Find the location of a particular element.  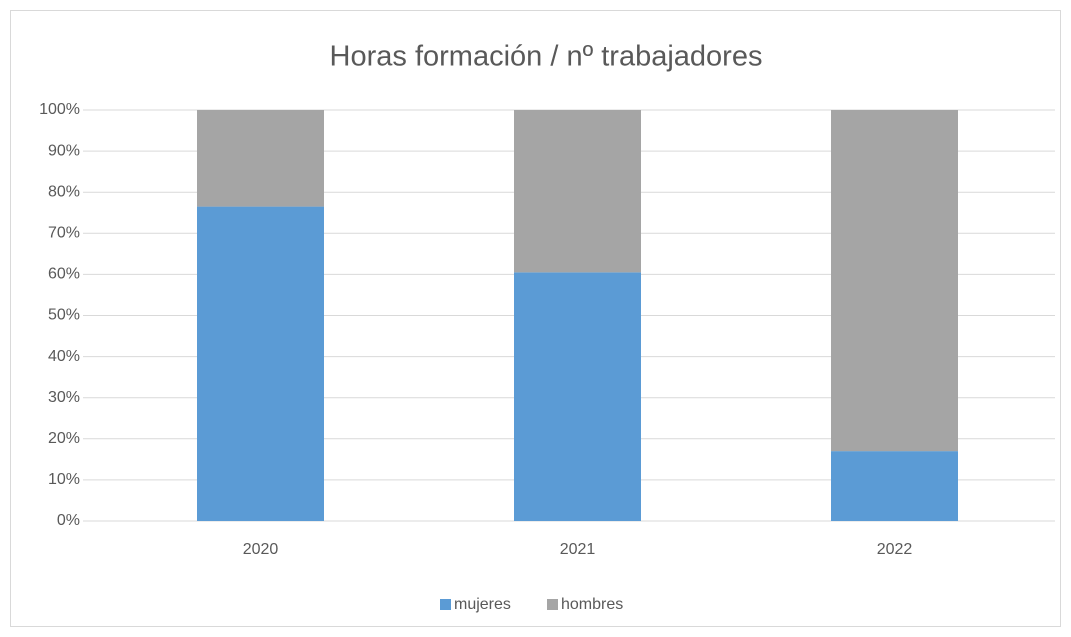

y-tick-label: 80% is located at coordinates (64, 191).